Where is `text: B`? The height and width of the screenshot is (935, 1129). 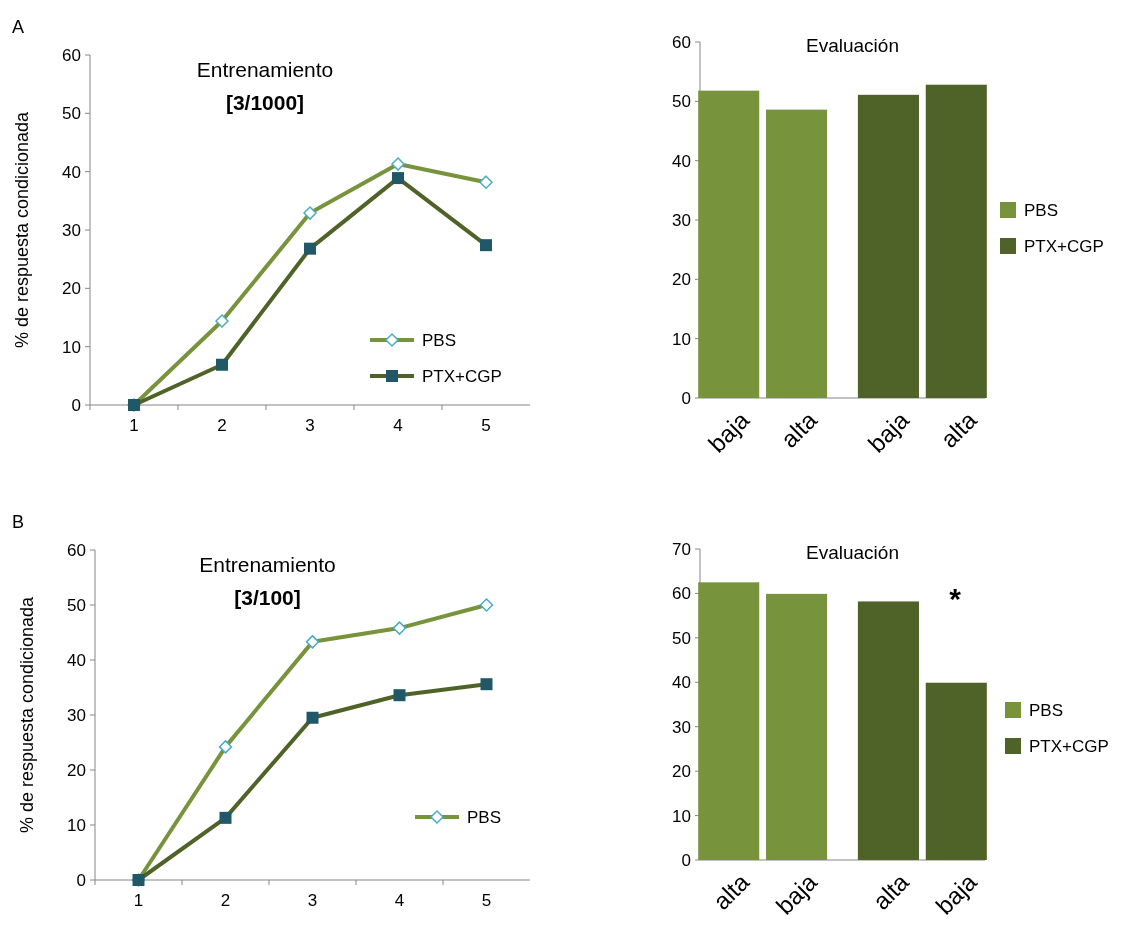
text: B is located at coordinates (18, 522).